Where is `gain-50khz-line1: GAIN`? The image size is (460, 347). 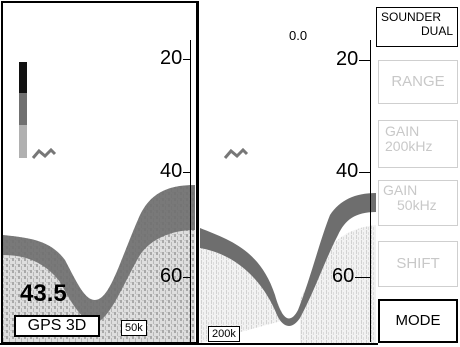
gain-50khz-line1: GAIN is located at coordinates (400, 190).